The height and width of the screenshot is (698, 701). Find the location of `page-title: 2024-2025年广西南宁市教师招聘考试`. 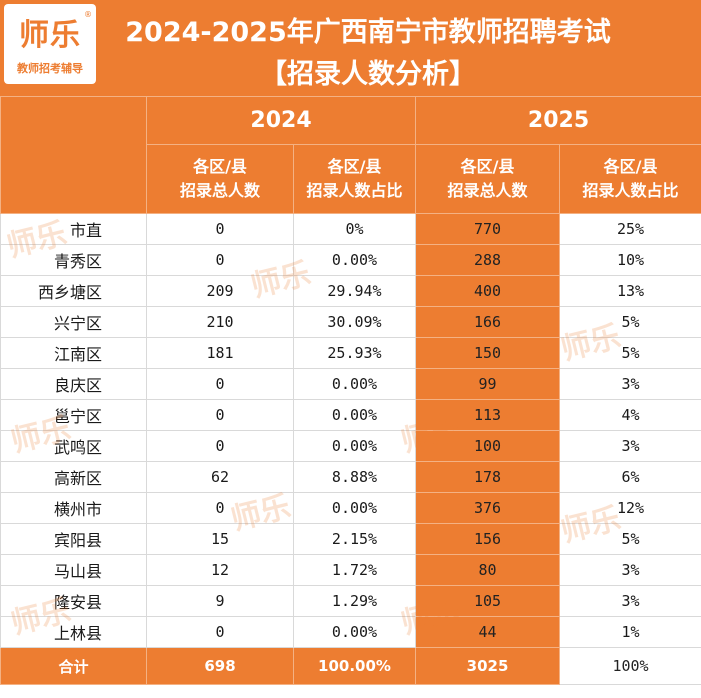

page-title: 2024-2025年广西南宁市教师招聘考试 is located at coordinates (368, 32).